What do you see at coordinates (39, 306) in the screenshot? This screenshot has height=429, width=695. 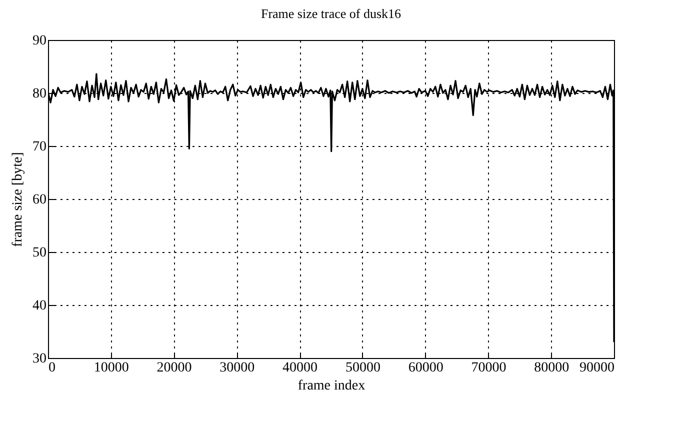 I see `y-tick-label: 40` at bounding box center [39, 306].